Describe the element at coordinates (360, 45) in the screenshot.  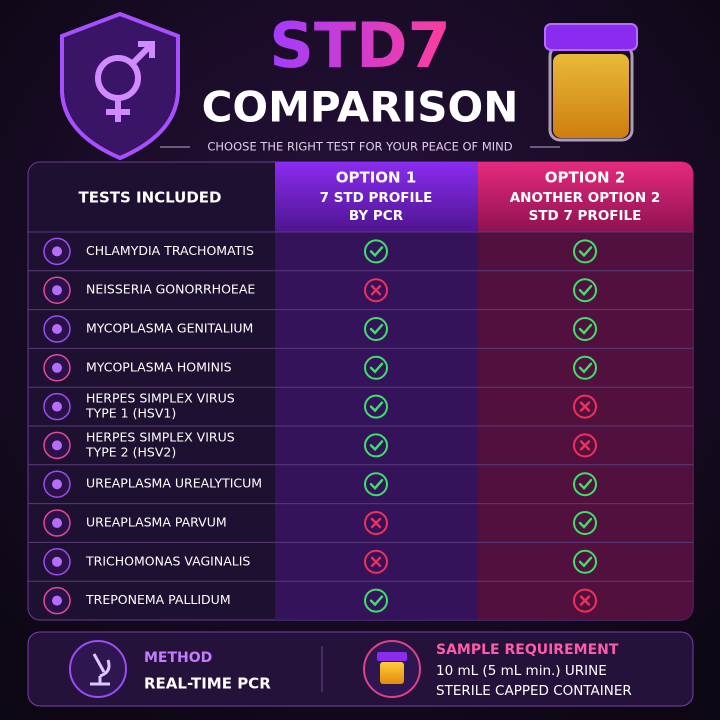
I see `title: STD7` at that location.